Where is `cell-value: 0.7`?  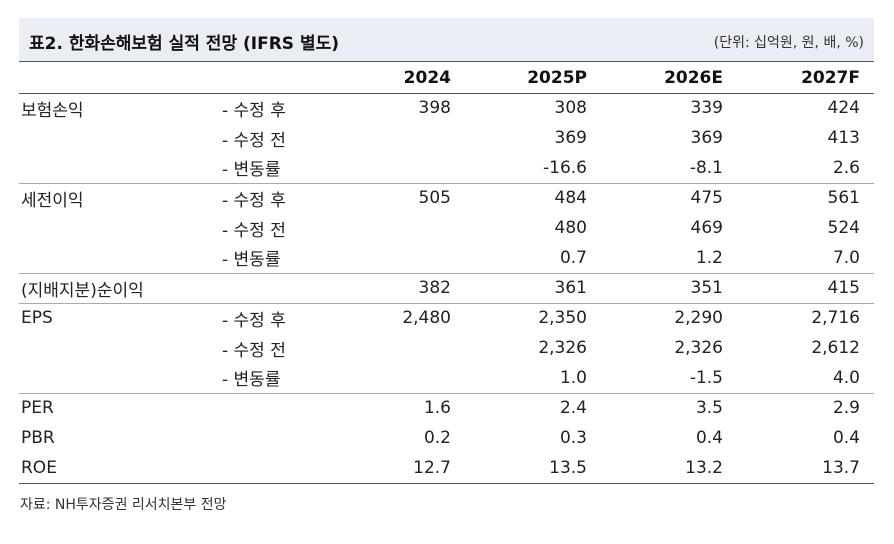 cell-value: 0.7 is located at coordinates (573, 257).